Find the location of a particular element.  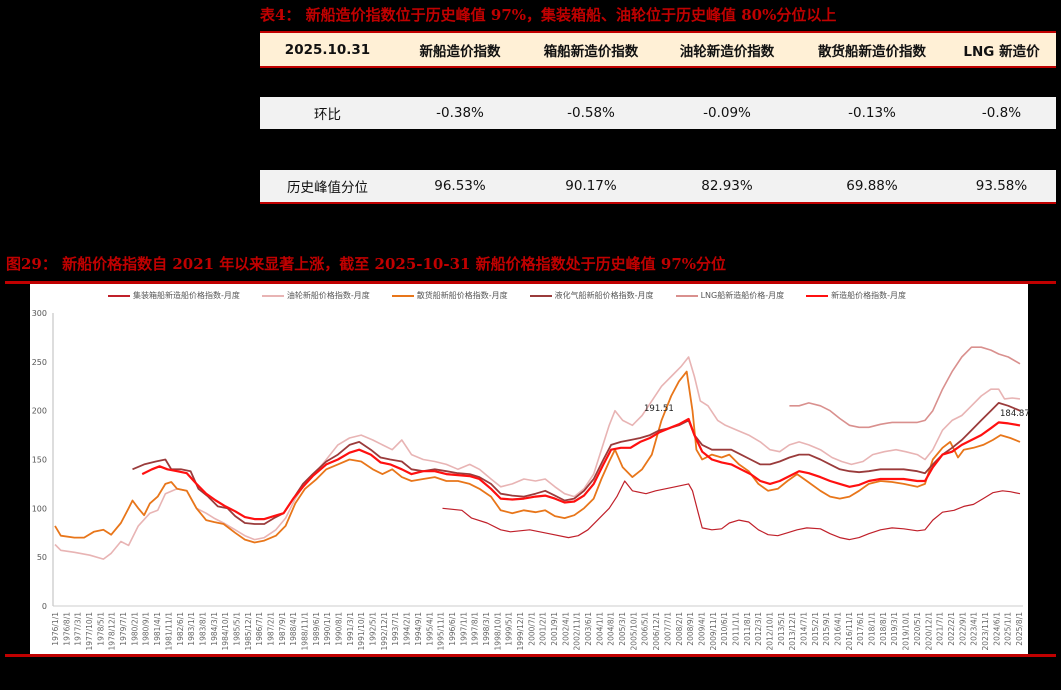

header-lng-index: LNG 新造价 is located at coordinates (1001, 51).